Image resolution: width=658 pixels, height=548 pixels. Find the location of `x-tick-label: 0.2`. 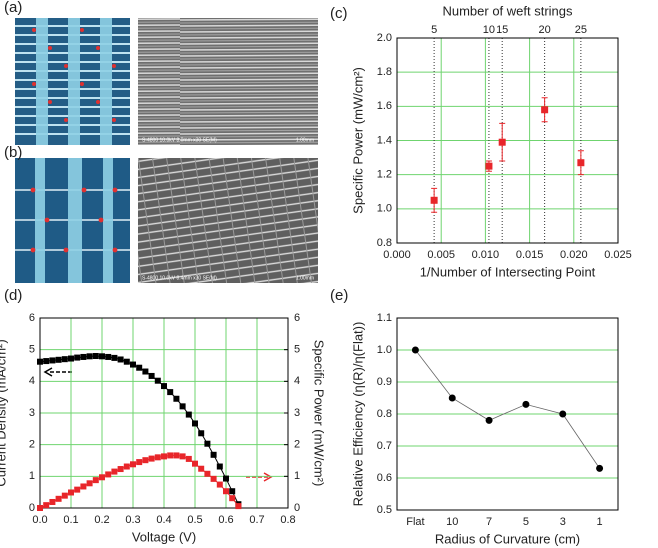

x-tick-label: 0.2 is located at coordinates (101, 520).